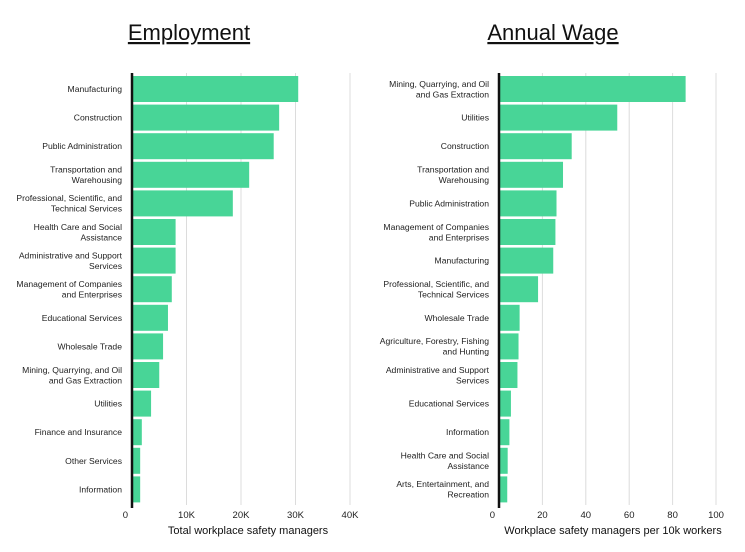  What do you see at coordinates (672, 515) in the screenshot?
I see `x-tick-label: 80` at bounding box center [672, 515].